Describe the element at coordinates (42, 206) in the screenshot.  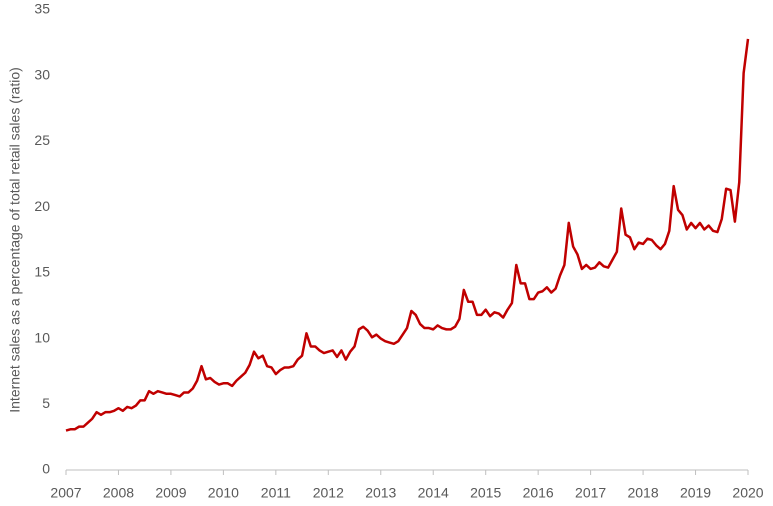
I see `y-tick-label: 20` at that location.